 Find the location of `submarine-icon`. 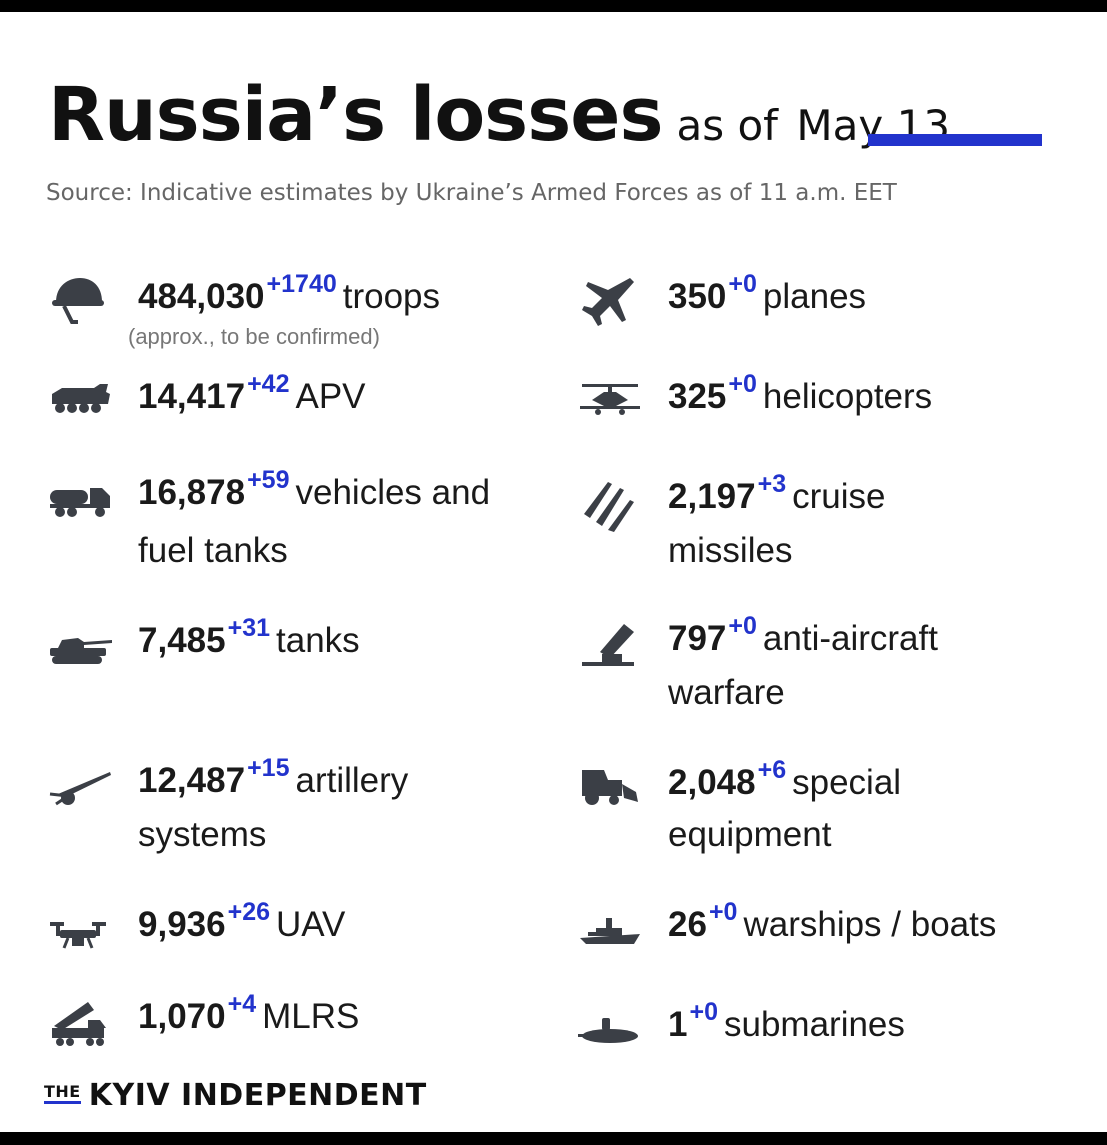

submarine-icon is located at coordinates (610, 1034).